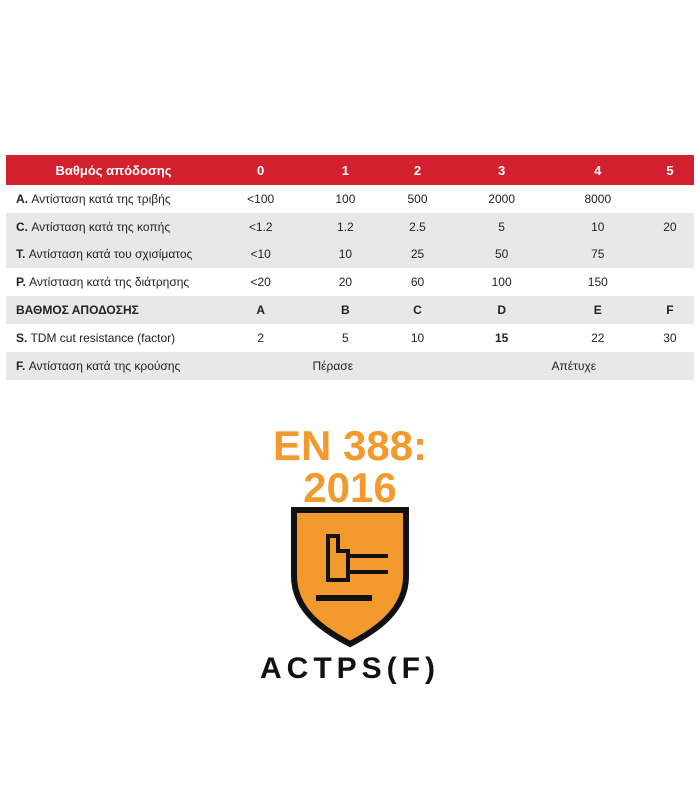  Describe the element at coordinates (93, 198) in the screenshot. I see `row-label: A. Αντίσταση κατά της τριβής` at that location.